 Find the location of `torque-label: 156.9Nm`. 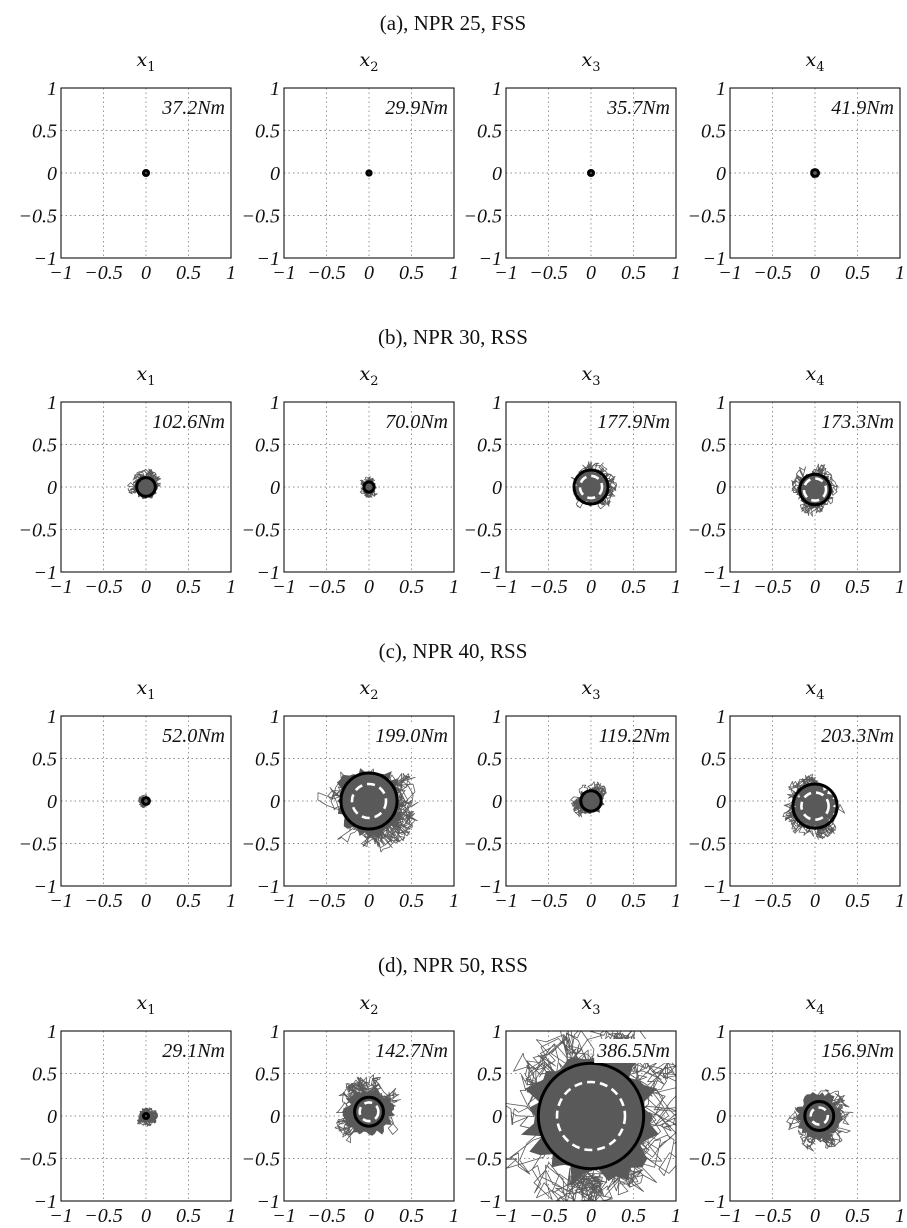

torque-label: 156.9Nm is located at coordinates (857, 1051).